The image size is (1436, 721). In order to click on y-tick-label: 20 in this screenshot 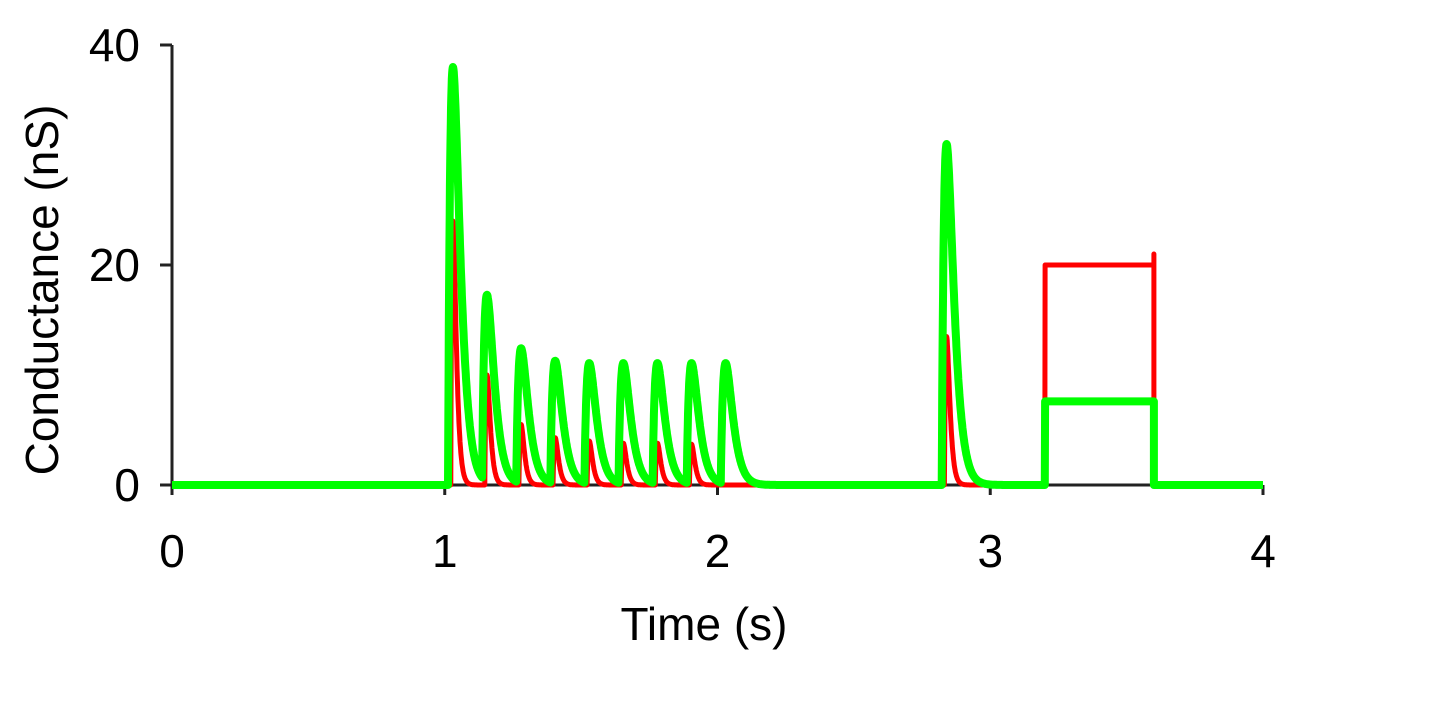, I will do `click(114, 265)`.